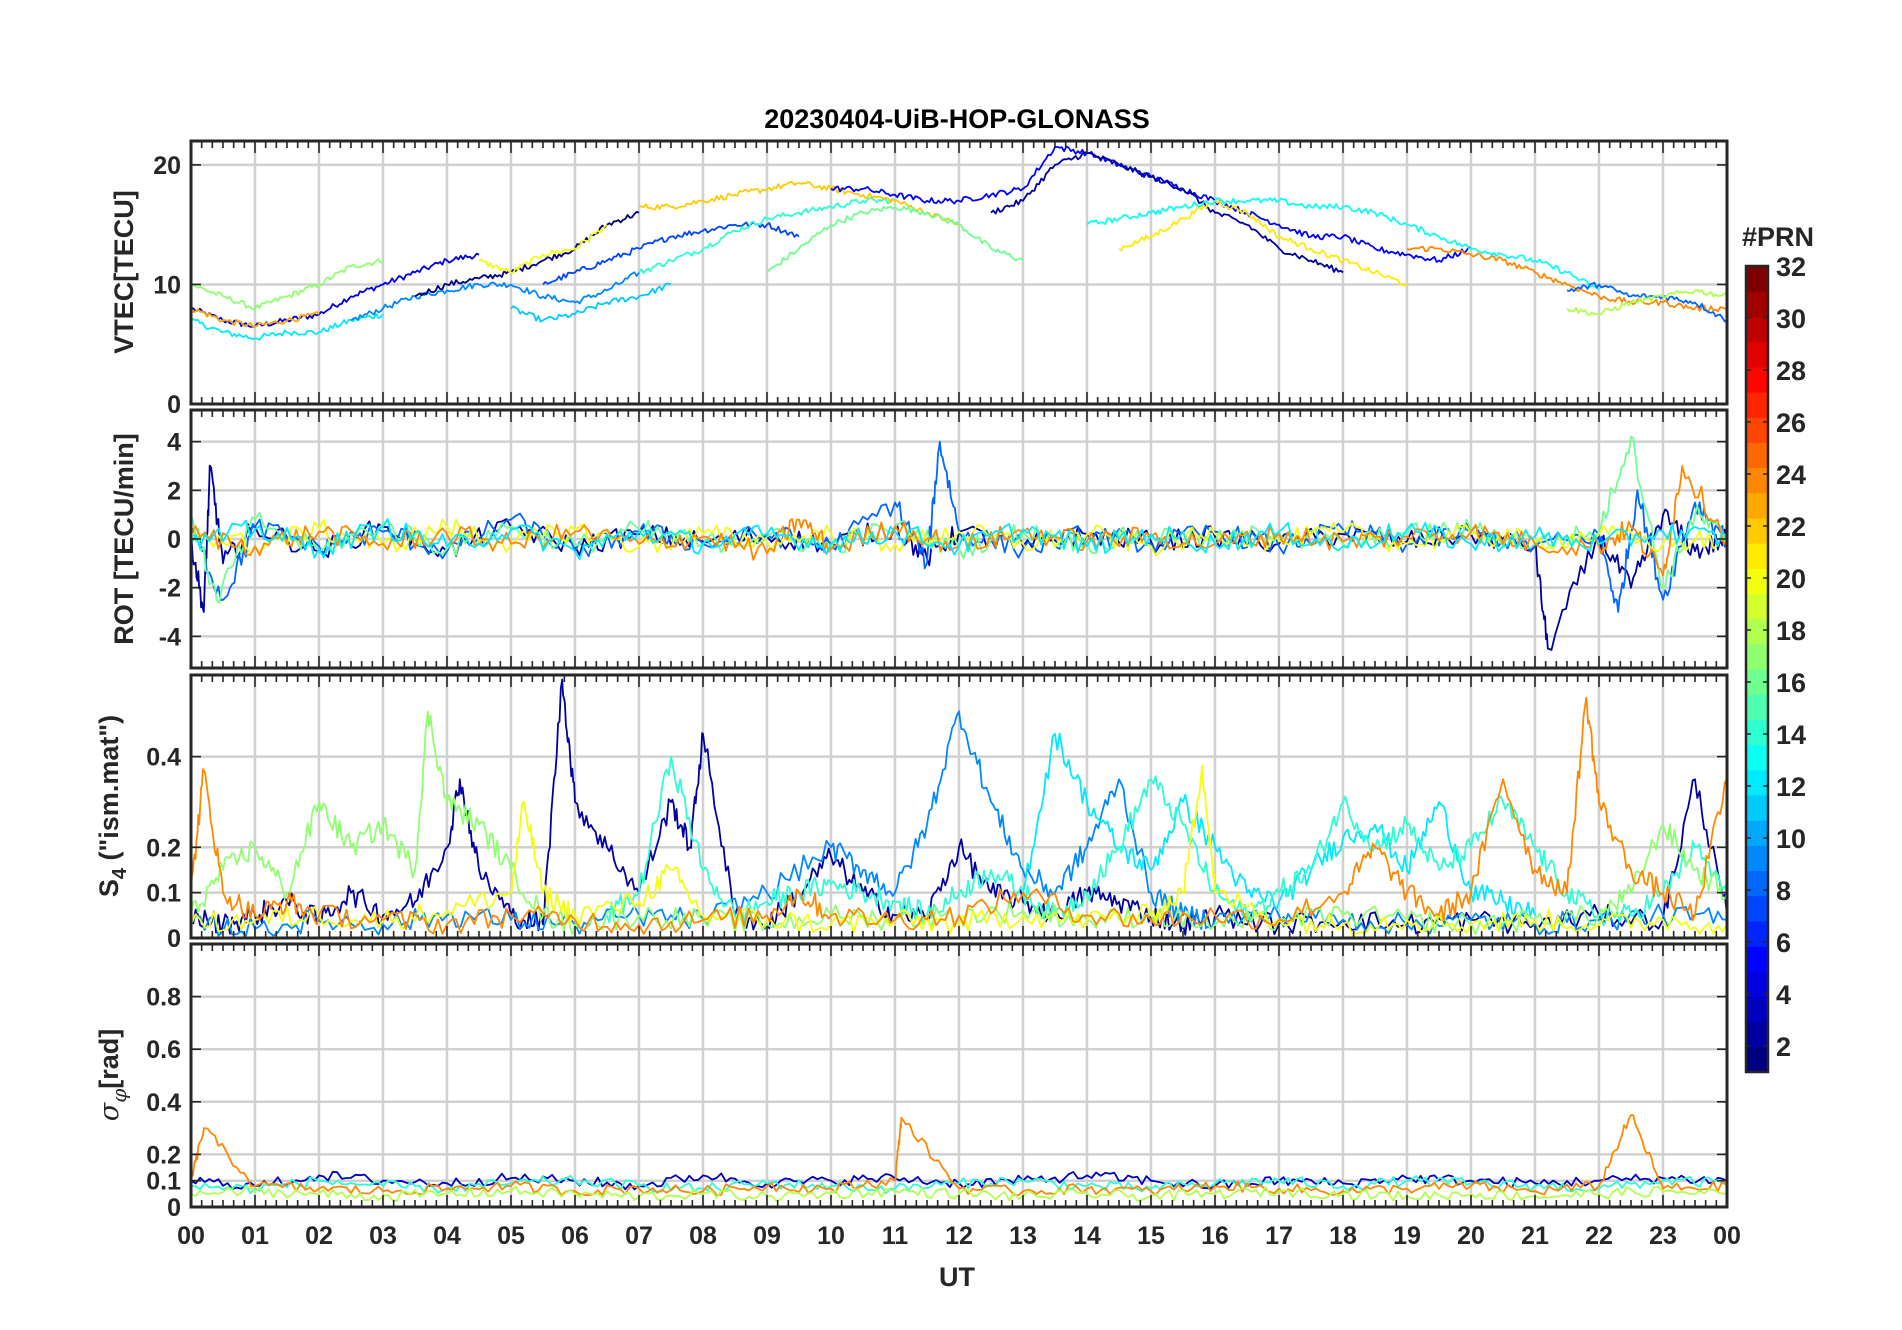 This screenshot has width=1902, height=1330. Describe the element at coordinates (1791, 527) in the screenshot. I see `colorbar-tick-label: 22` at that location.